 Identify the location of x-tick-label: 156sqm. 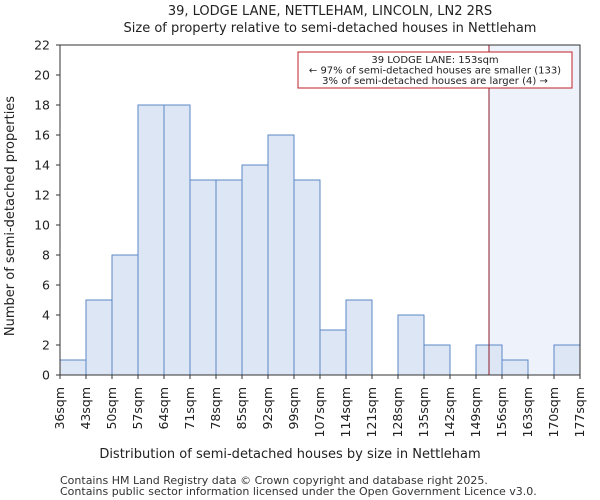
(501, 412).